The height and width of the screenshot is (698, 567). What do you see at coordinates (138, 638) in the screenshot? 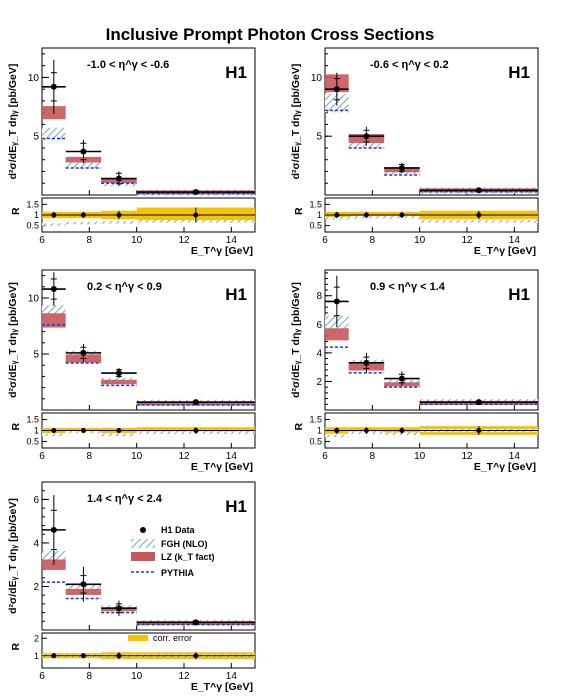
I see `legend-corr-error-swatch` at bounding box center [138, 638].